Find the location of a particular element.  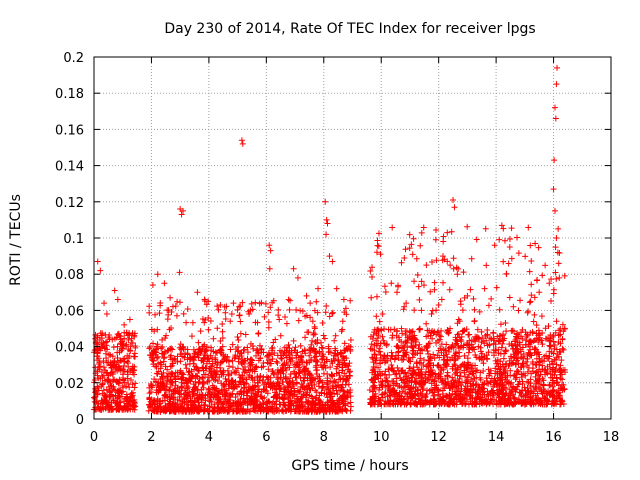

x-tick-label: 8 is located at coordinates (324, 437).